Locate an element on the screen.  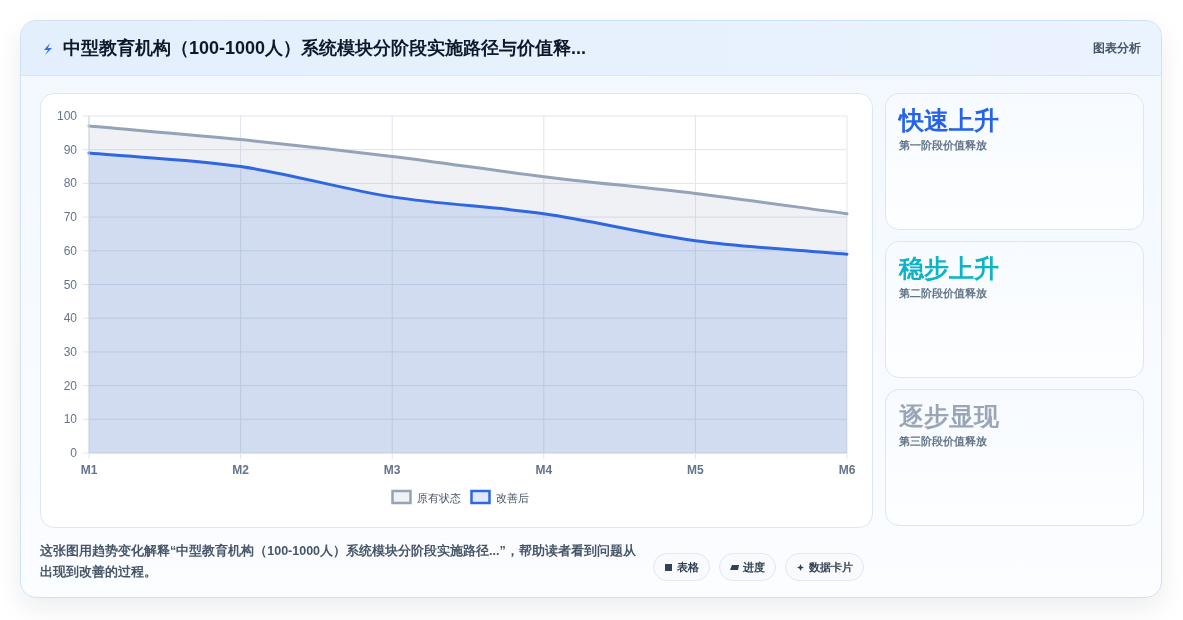
y-tick-label: 60 is located at coordinates (70, 250).